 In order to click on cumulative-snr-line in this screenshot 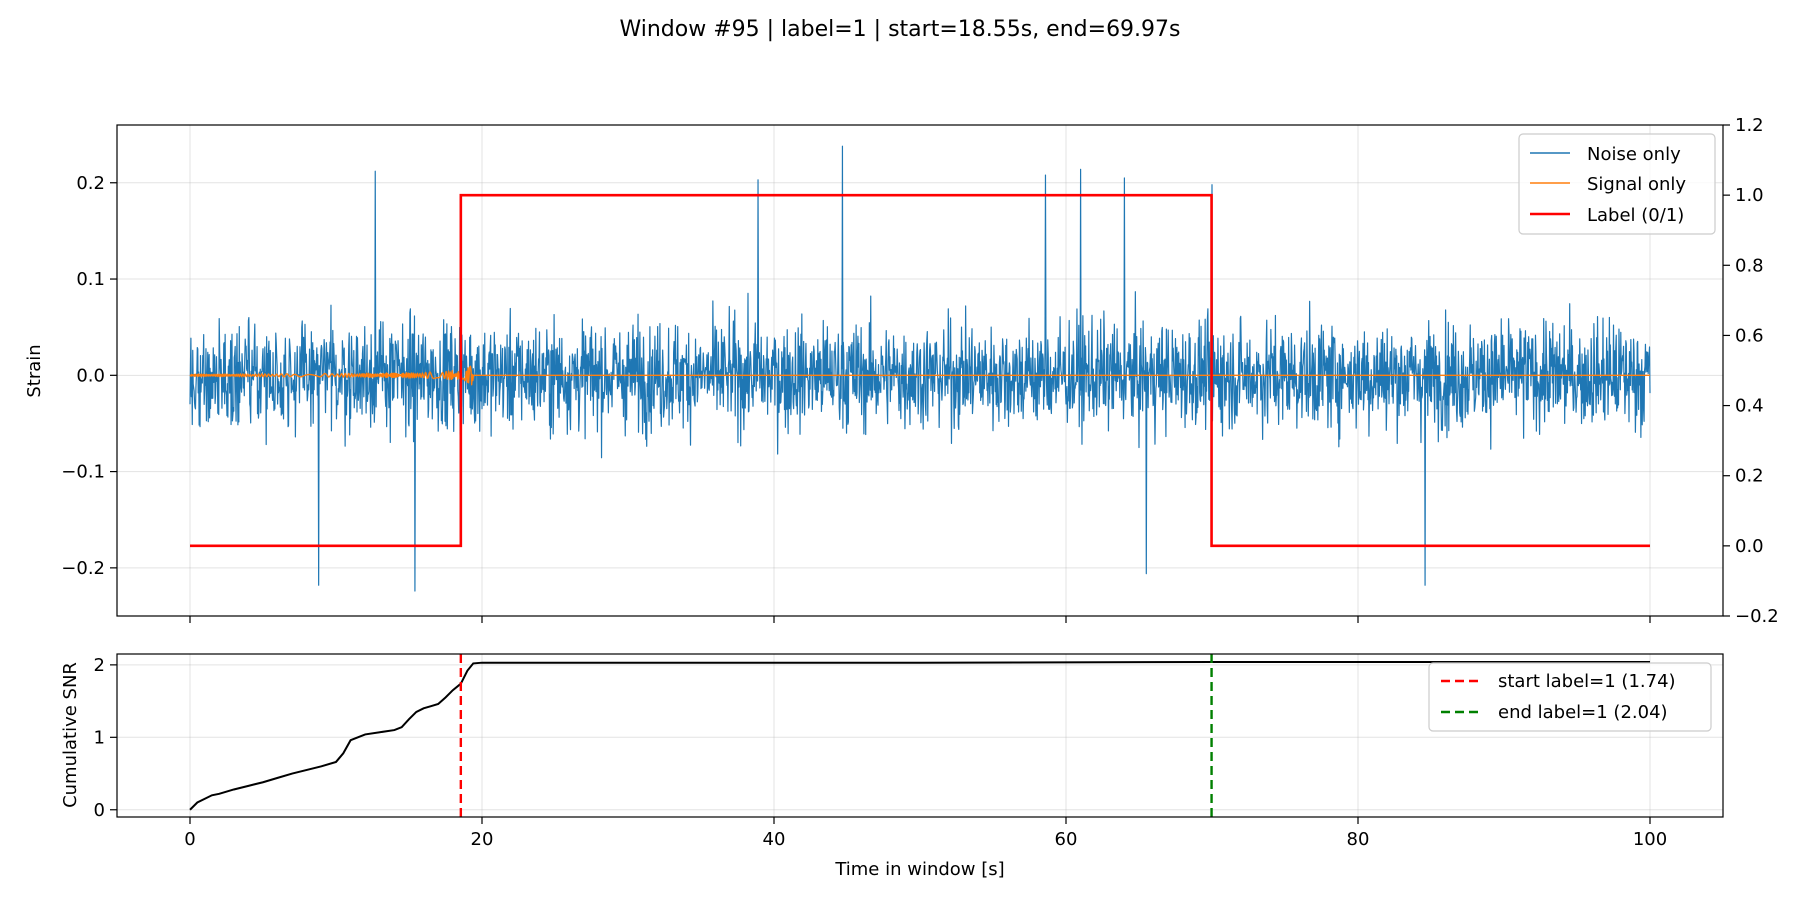, I will do `click(919, 735)`.